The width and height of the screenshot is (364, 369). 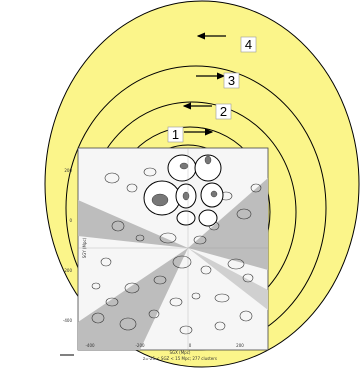 What do you see at coordinates (180, 358) in the screenshot?
I see `map-caption: z=-25 < SGZ < 15 Mpc; 277 clusters` at bounding box center [180, 358].